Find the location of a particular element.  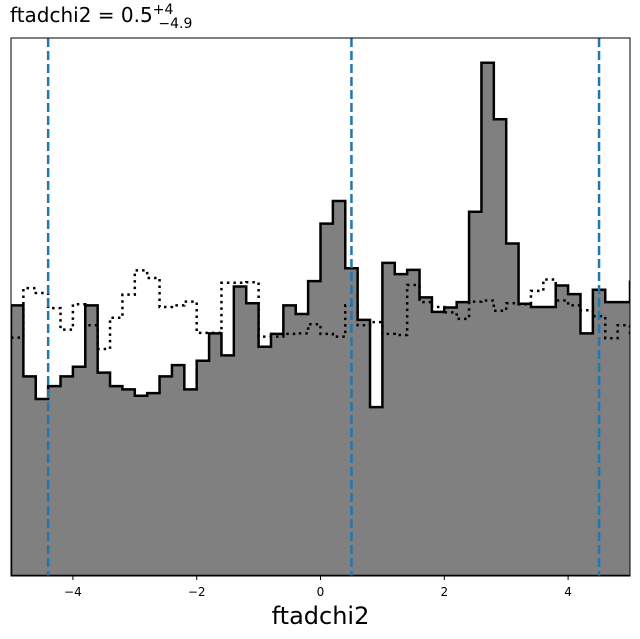

x-axis-label: ftadchi2 is located at coordinates (321, 616).